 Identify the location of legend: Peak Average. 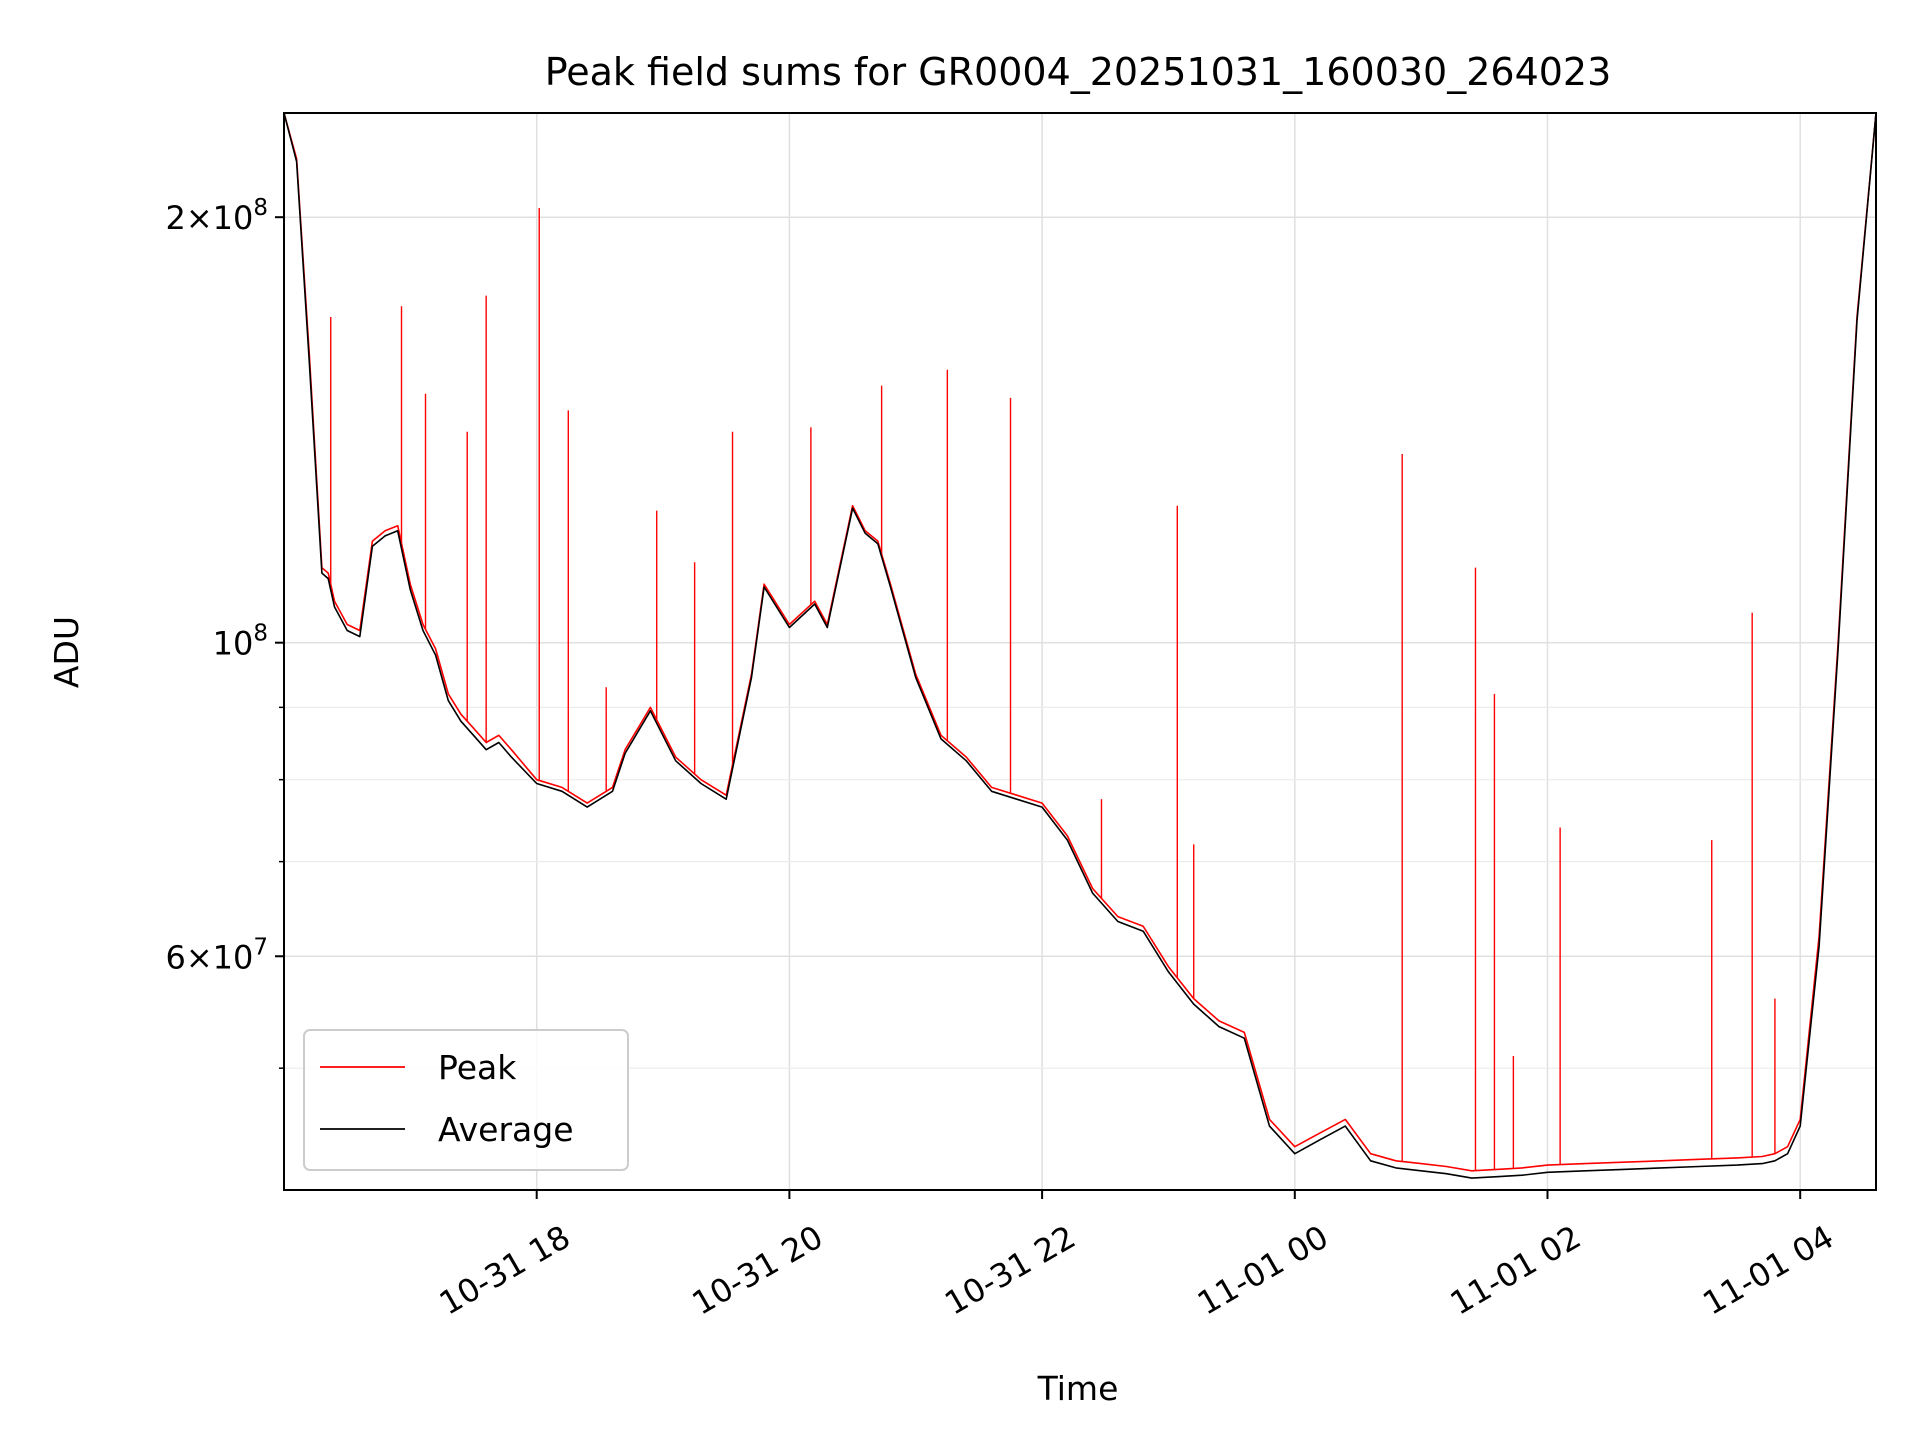
(466, 1100).